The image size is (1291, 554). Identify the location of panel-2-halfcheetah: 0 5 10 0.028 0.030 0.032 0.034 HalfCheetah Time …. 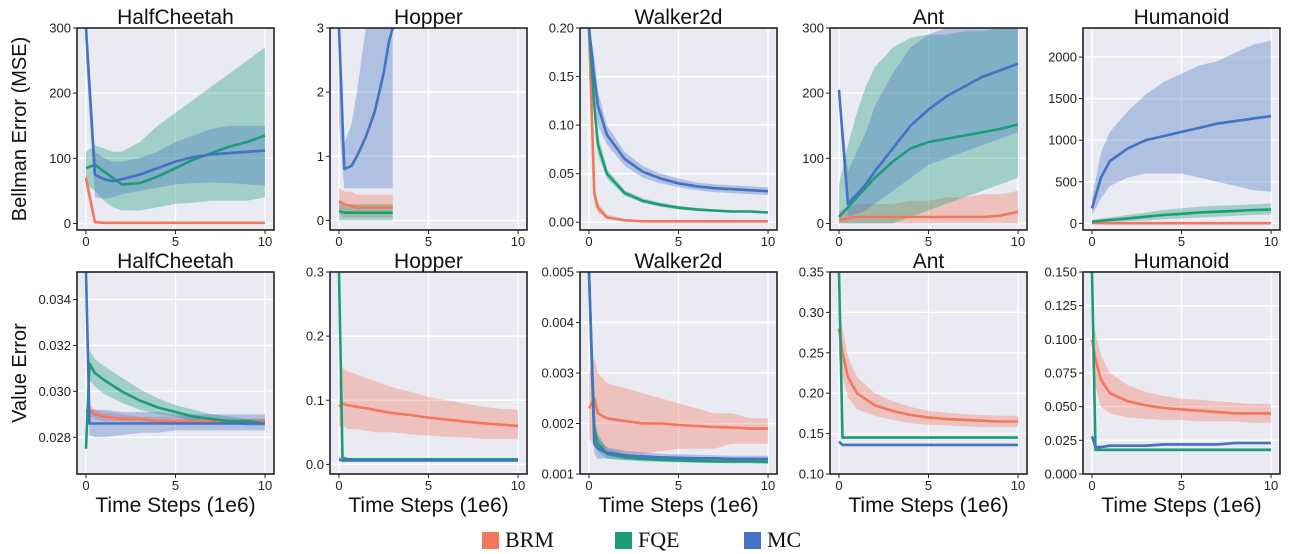
(142, 383).